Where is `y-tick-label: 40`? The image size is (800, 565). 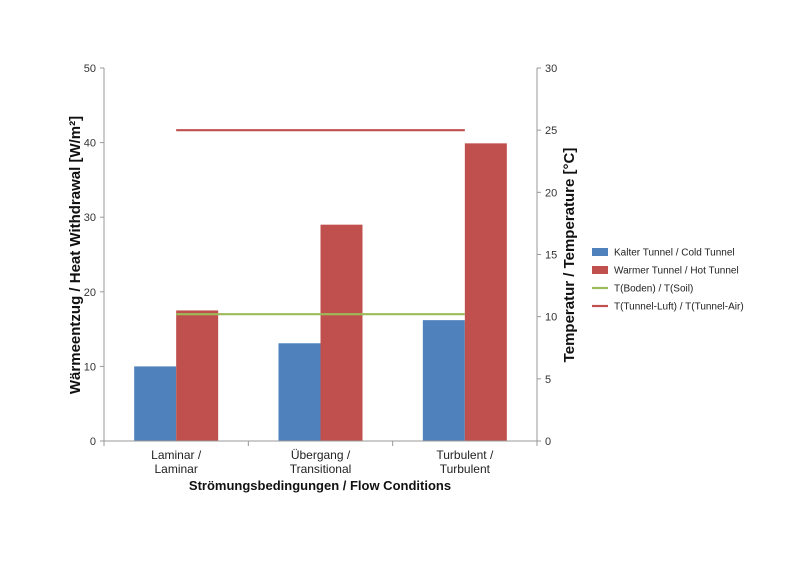 y-tick-label: 40 is located at coordinates (90, 144).